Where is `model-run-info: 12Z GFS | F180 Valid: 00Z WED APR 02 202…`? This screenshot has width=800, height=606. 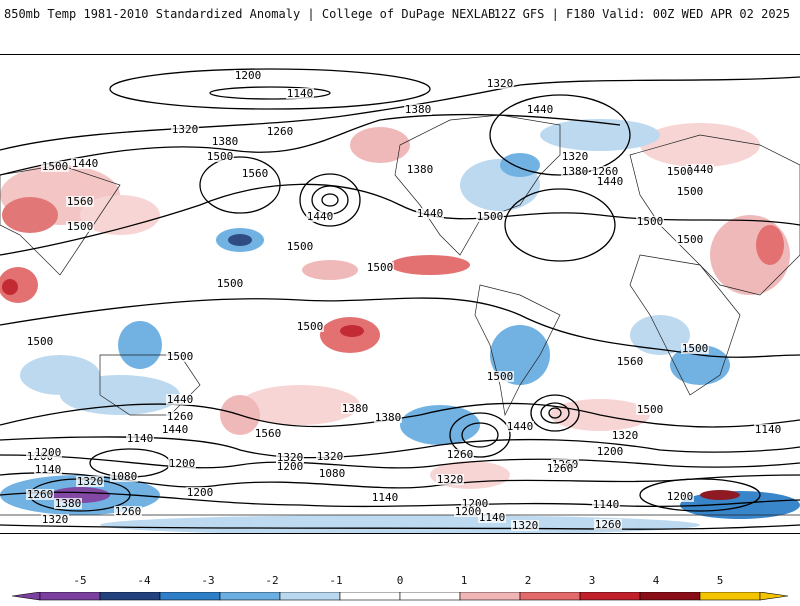
model-run-info: 12Z GFS | F180 Valid: 00Z WED APR 02 202… is located at coordinates (641, 14).